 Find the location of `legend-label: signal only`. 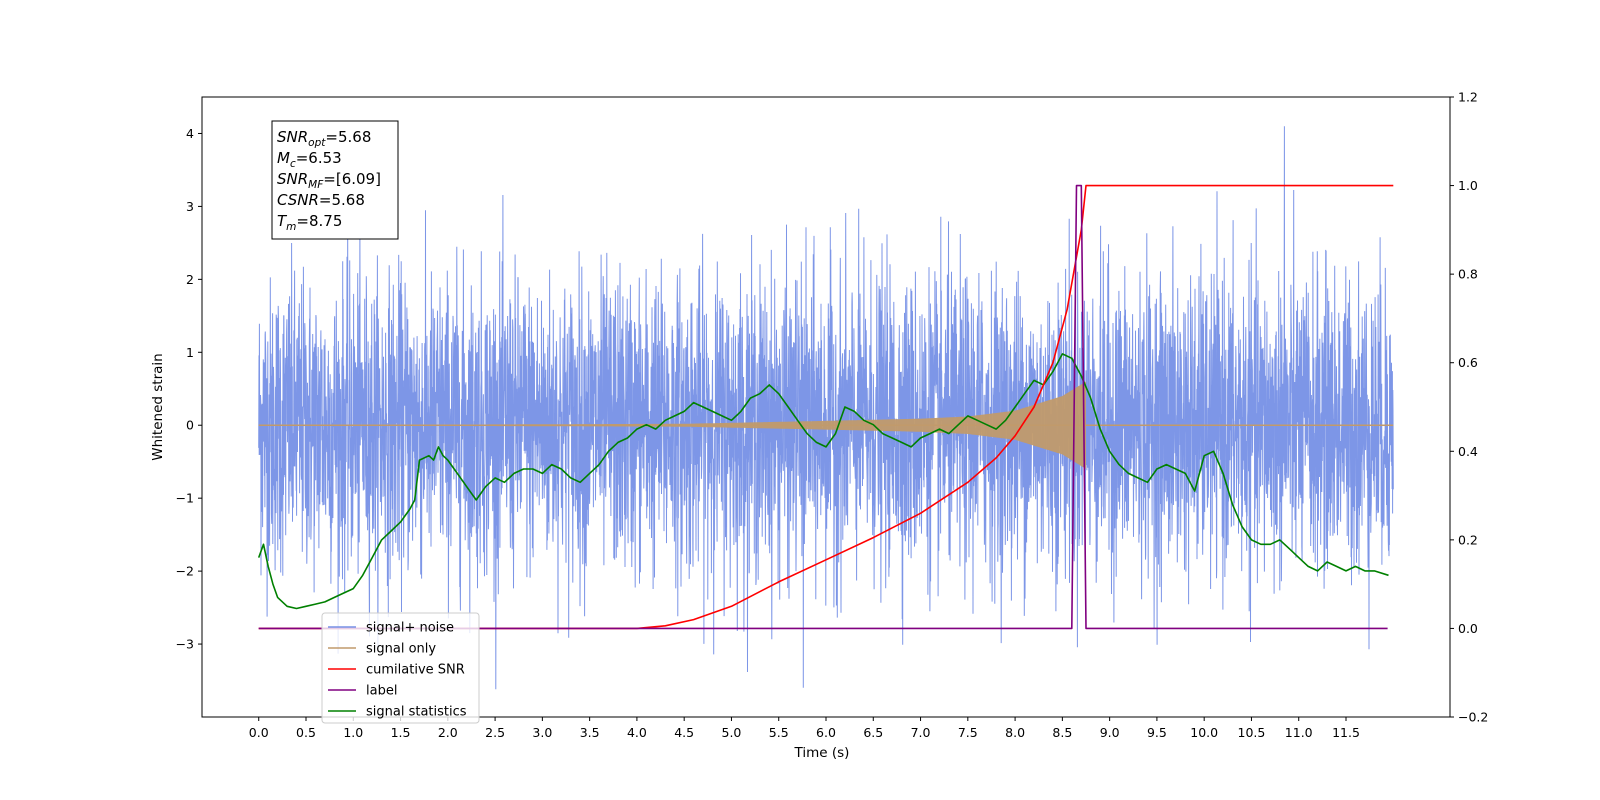

legend-label: signal only is located at coordinates (401, 649).